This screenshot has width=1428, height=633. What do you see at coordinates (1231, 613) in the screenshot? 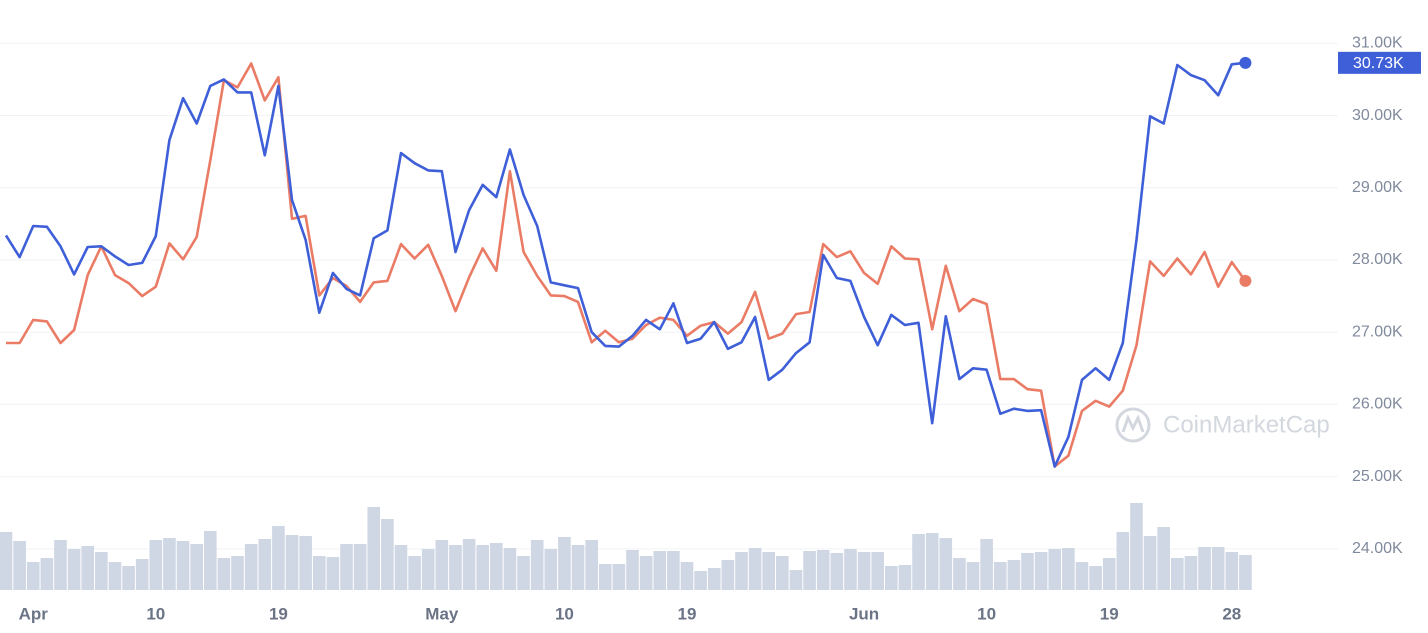
I see `x-tick-label: 28` at bounding box center [1231, 613].